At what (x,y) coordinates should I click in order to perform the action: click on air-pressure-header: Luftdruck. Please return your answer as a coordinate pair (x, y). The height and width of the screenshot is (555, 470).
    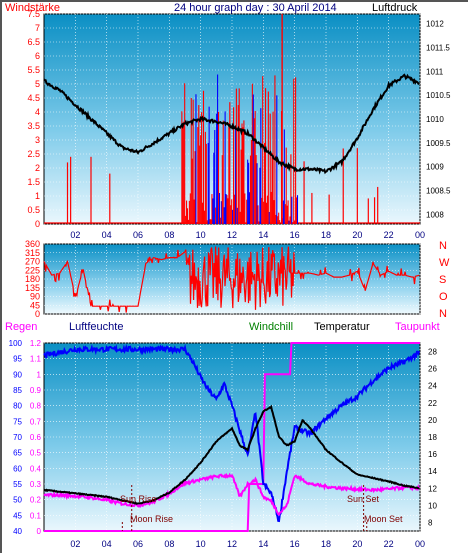
    Looking at the image, I should click on (395, 8).